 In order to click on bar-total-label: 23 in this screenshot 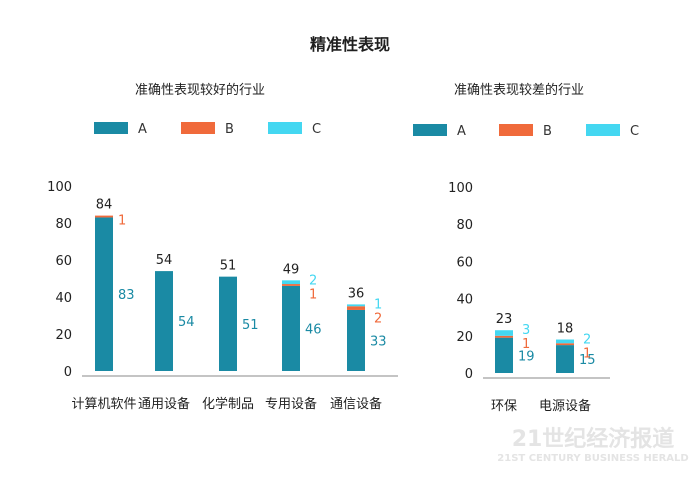, I will do `click(504, 319)`.